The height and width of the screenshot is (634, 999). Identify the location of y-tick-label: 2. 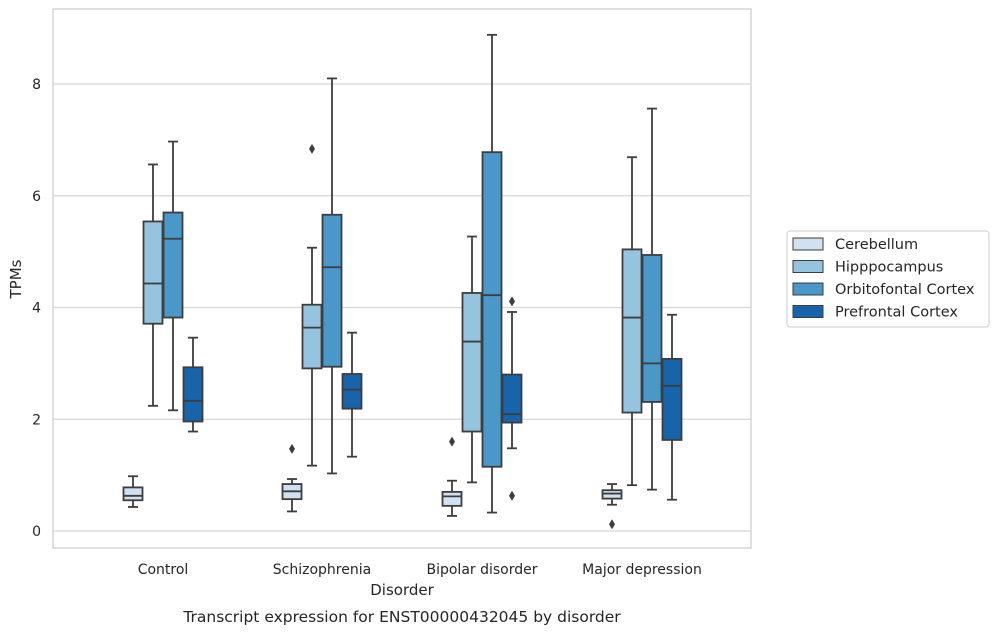
(36, 420).